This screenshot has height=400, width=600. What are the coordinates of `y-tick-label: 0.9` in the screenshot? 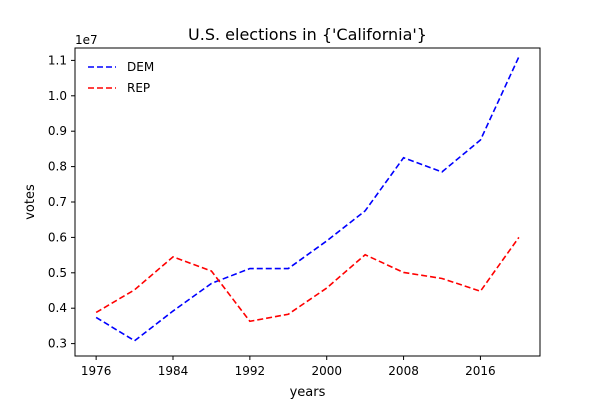 It's located at (57, 131).